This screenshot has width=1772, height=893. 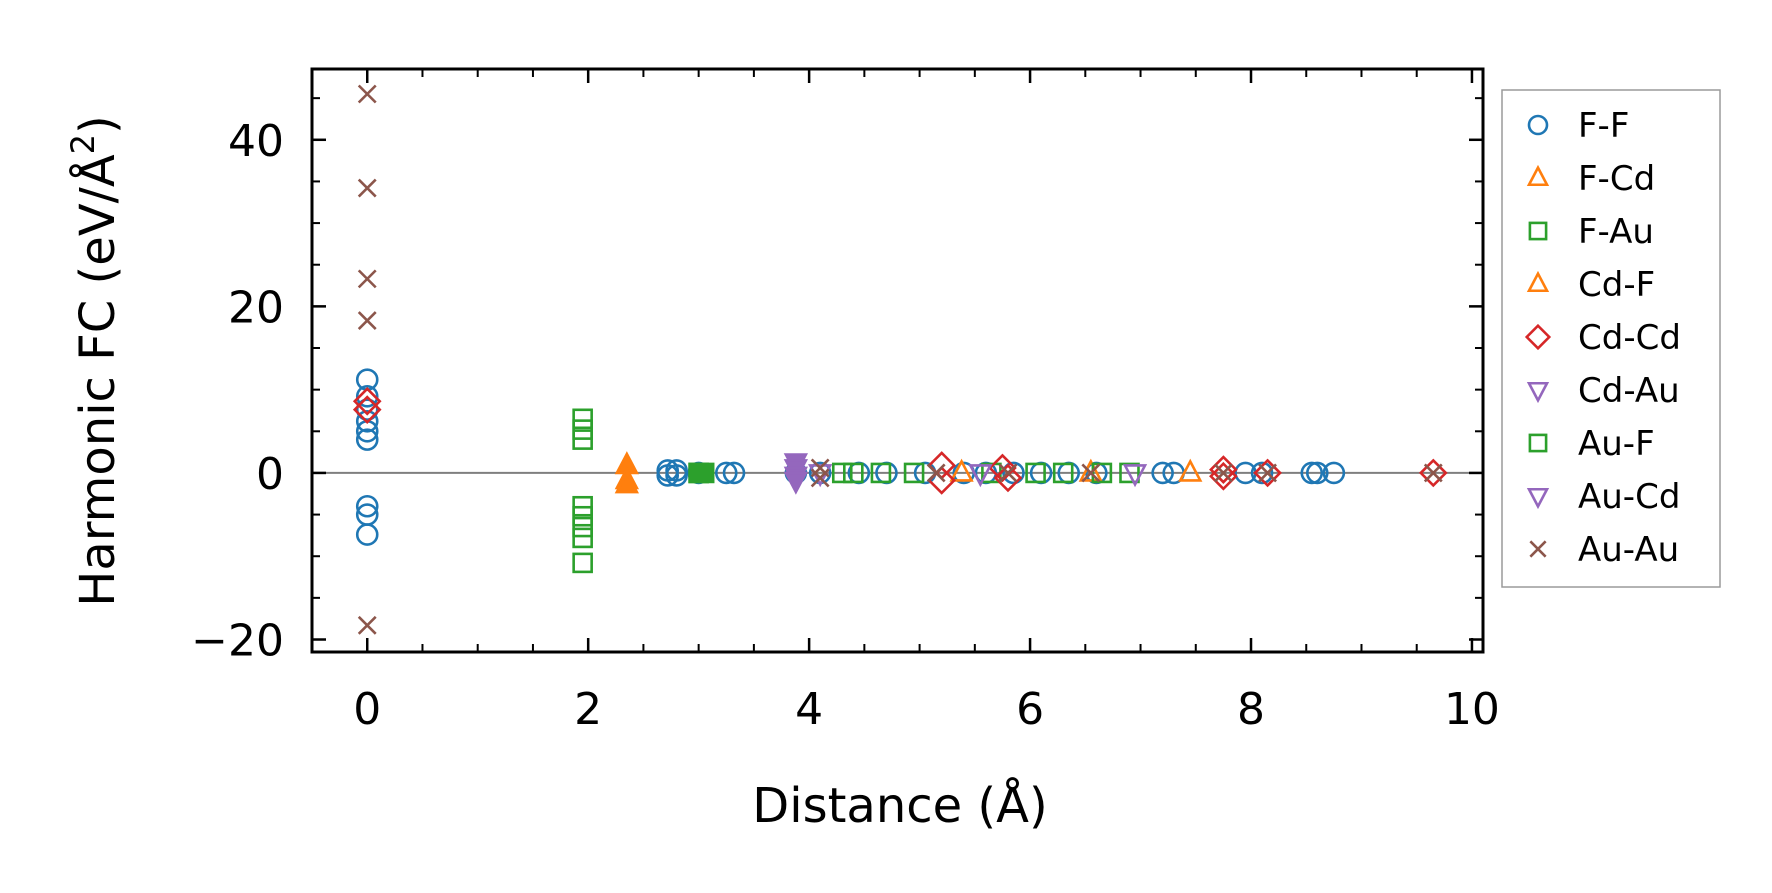 What do you see at coordinates (256, 307) in the screenshot?
I see `y-tick-label: 20` at bounding box center [256, 307].